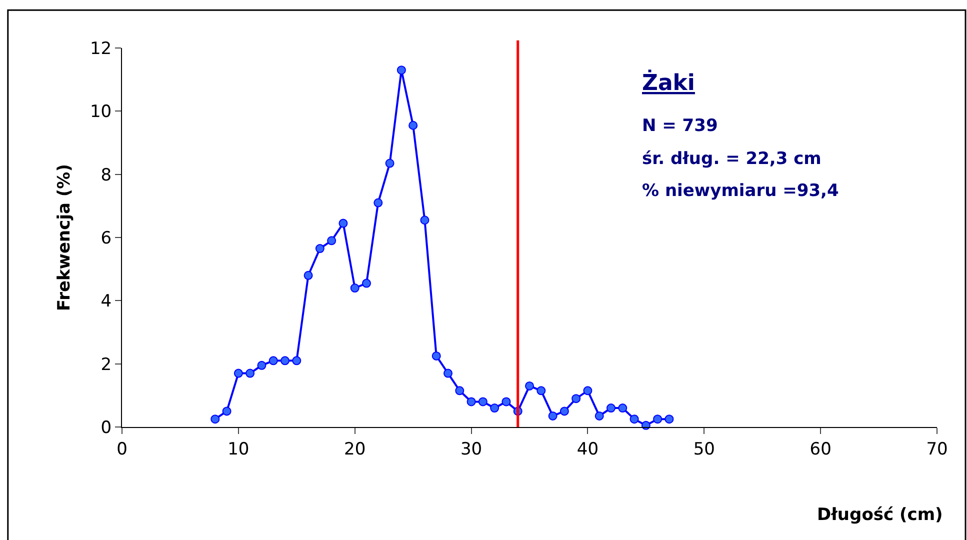  I want to click on x-tick-label: 70, so click(937, 449).